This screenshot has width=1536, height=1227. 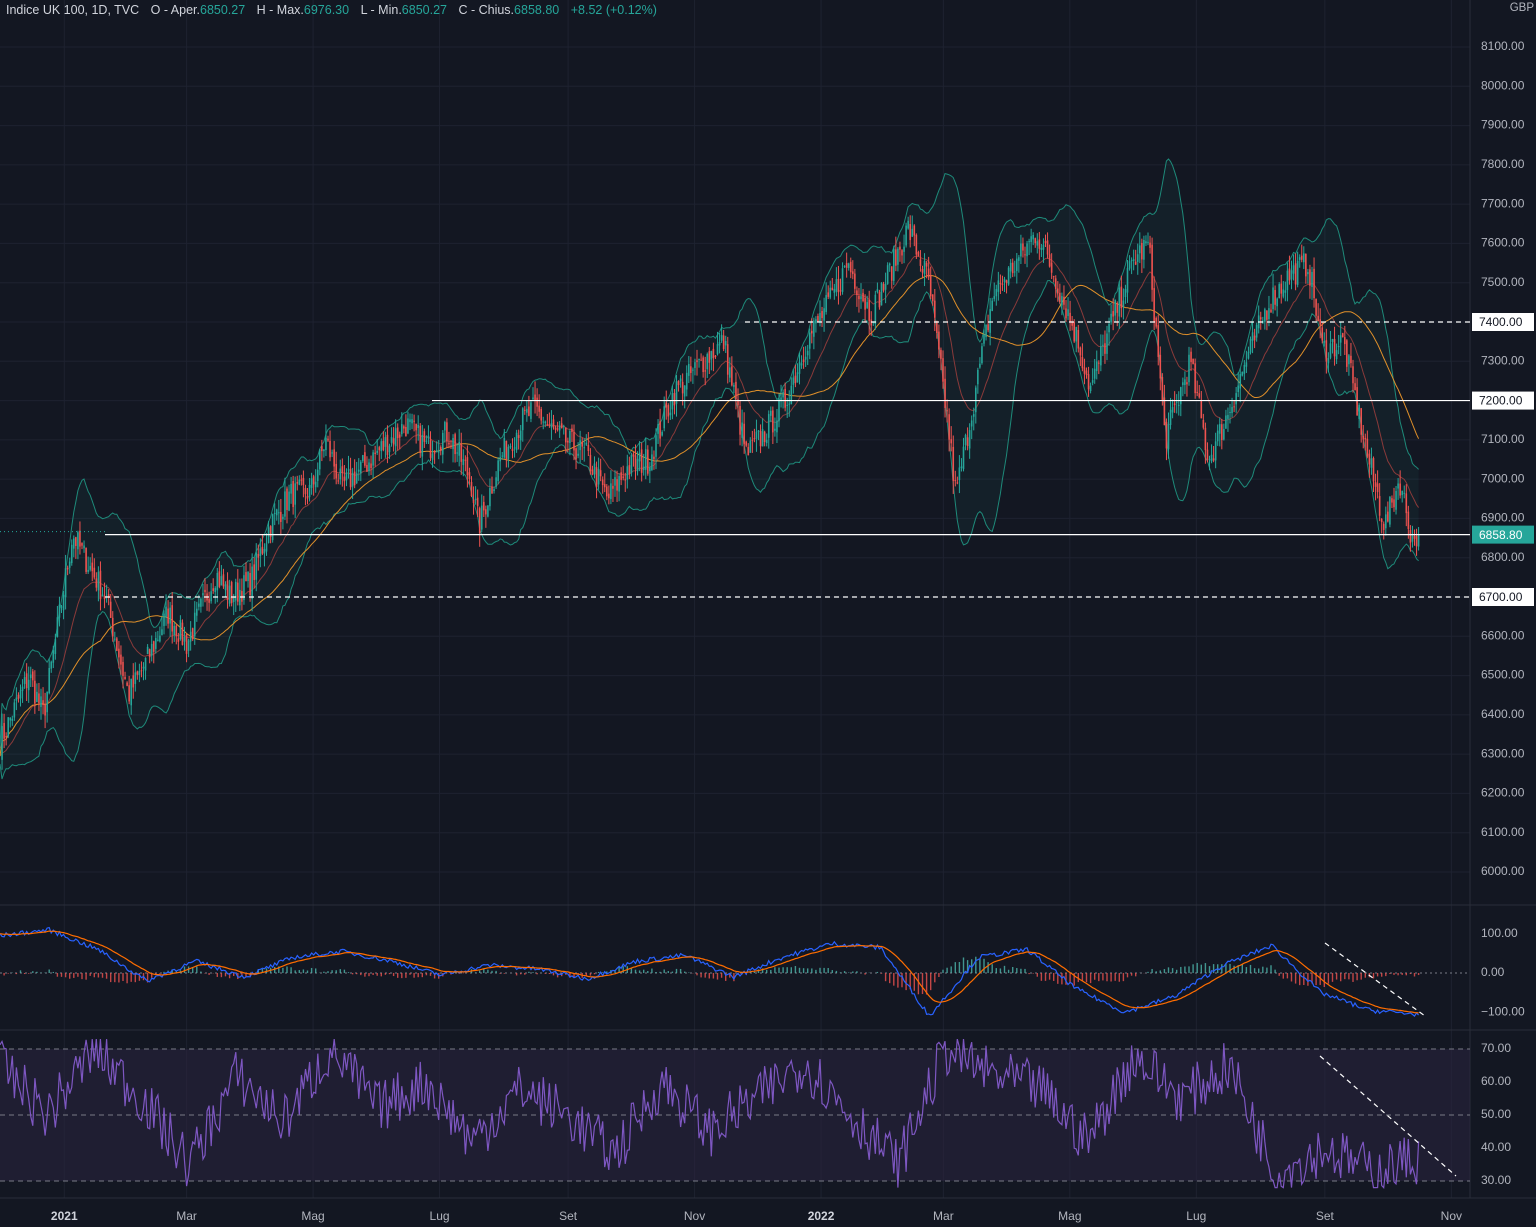 I want to click on high-label: H - Max., so click(x=280, y=10).